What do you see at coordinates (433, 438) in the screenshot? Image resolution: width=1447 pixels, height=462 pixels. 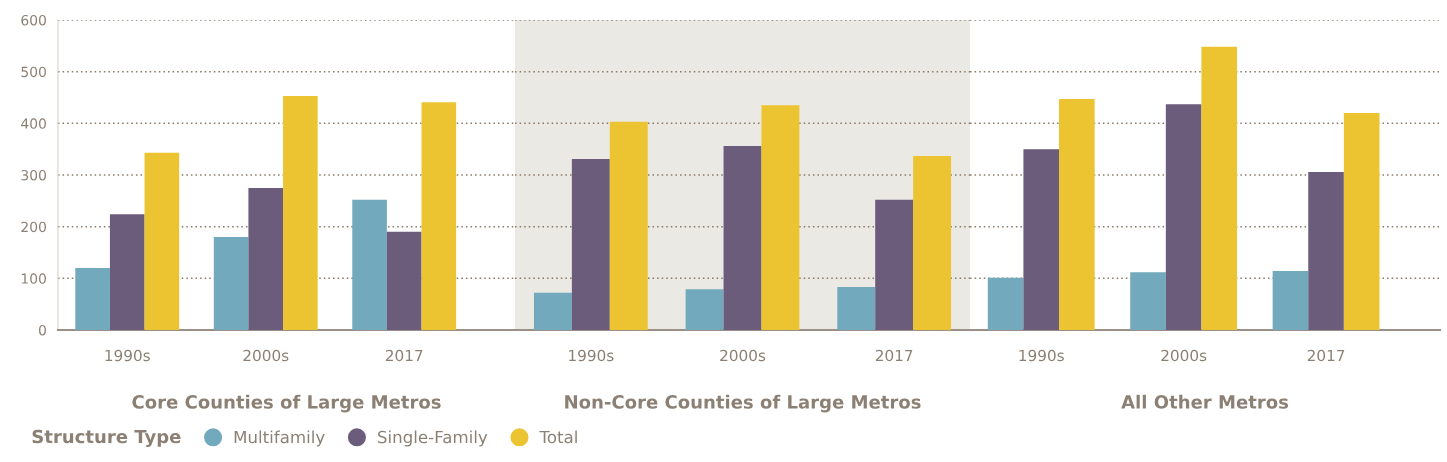 I see `legend-label: Single-Family` at bounding box center [433, 438].